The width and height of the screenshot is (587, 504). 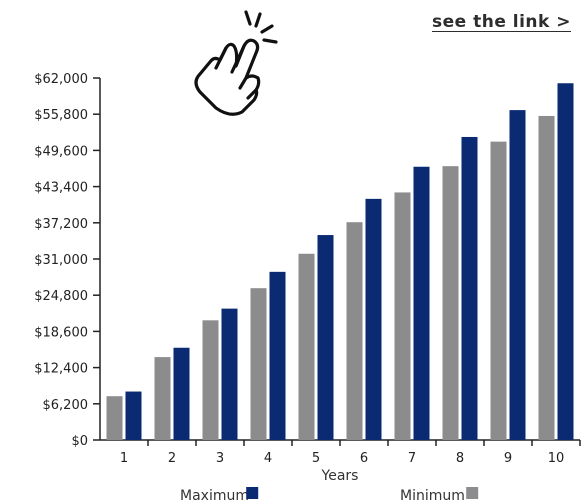 I want to click on y-tick-label: $43,400, so click(x=61, y=188).